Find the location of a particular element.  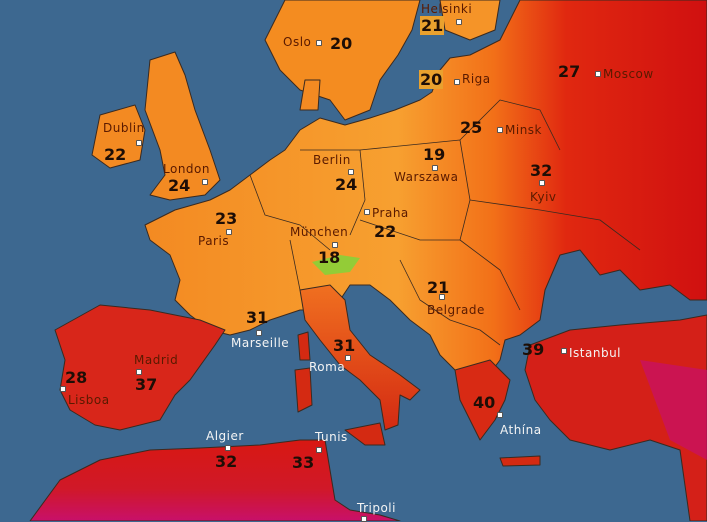

temperature-oslo: 20 is located at coordinates (341, 43).